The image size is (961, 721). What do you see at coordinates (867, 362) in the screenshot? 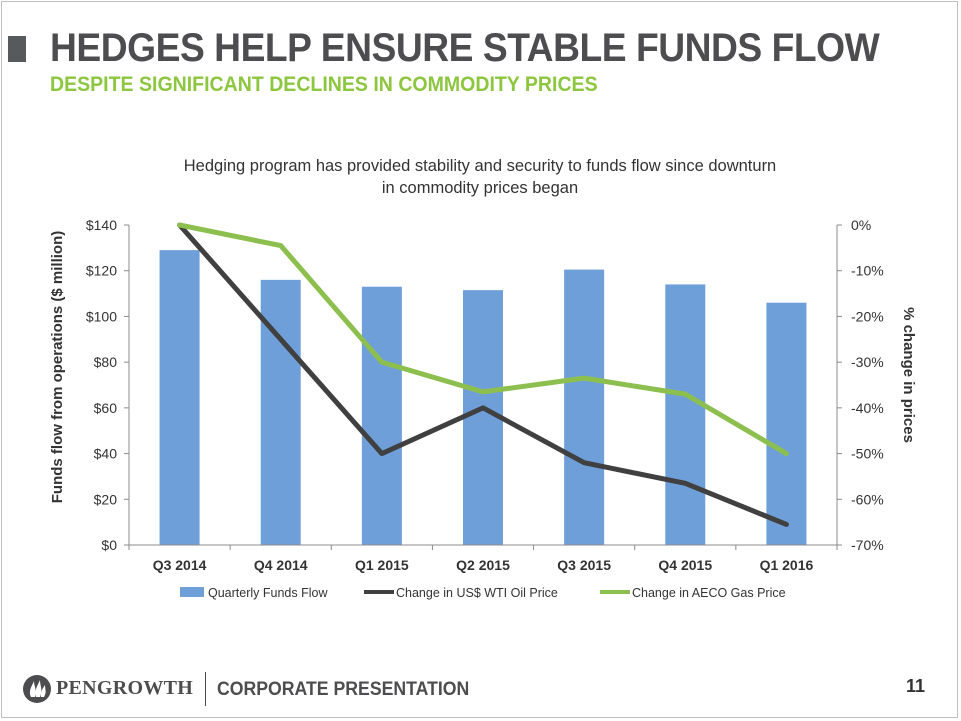
I see `y-tick-label-right-4: -30%` at bounding box center [867, 362].